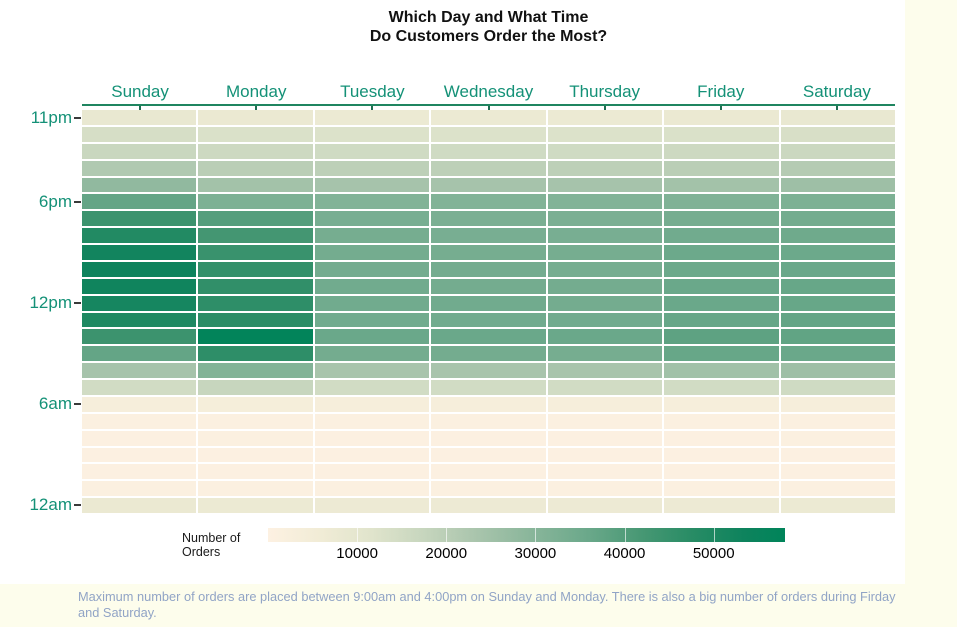 The image size is (957, 627). What do you see at coordinates (55, 202) in the screenshot?
I see `y-axis-label-6pm: 6pm` at bounding box center [55, 202].